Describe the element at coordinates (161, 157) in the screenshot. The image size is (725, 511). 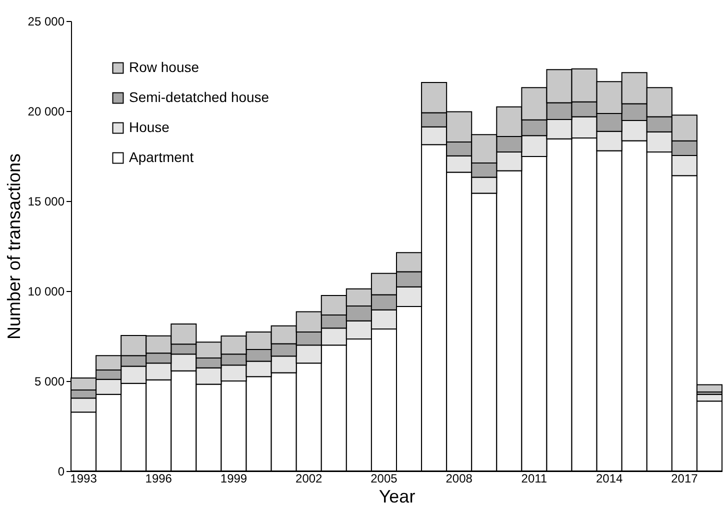
I see `legend-label: Apartment` at that location.